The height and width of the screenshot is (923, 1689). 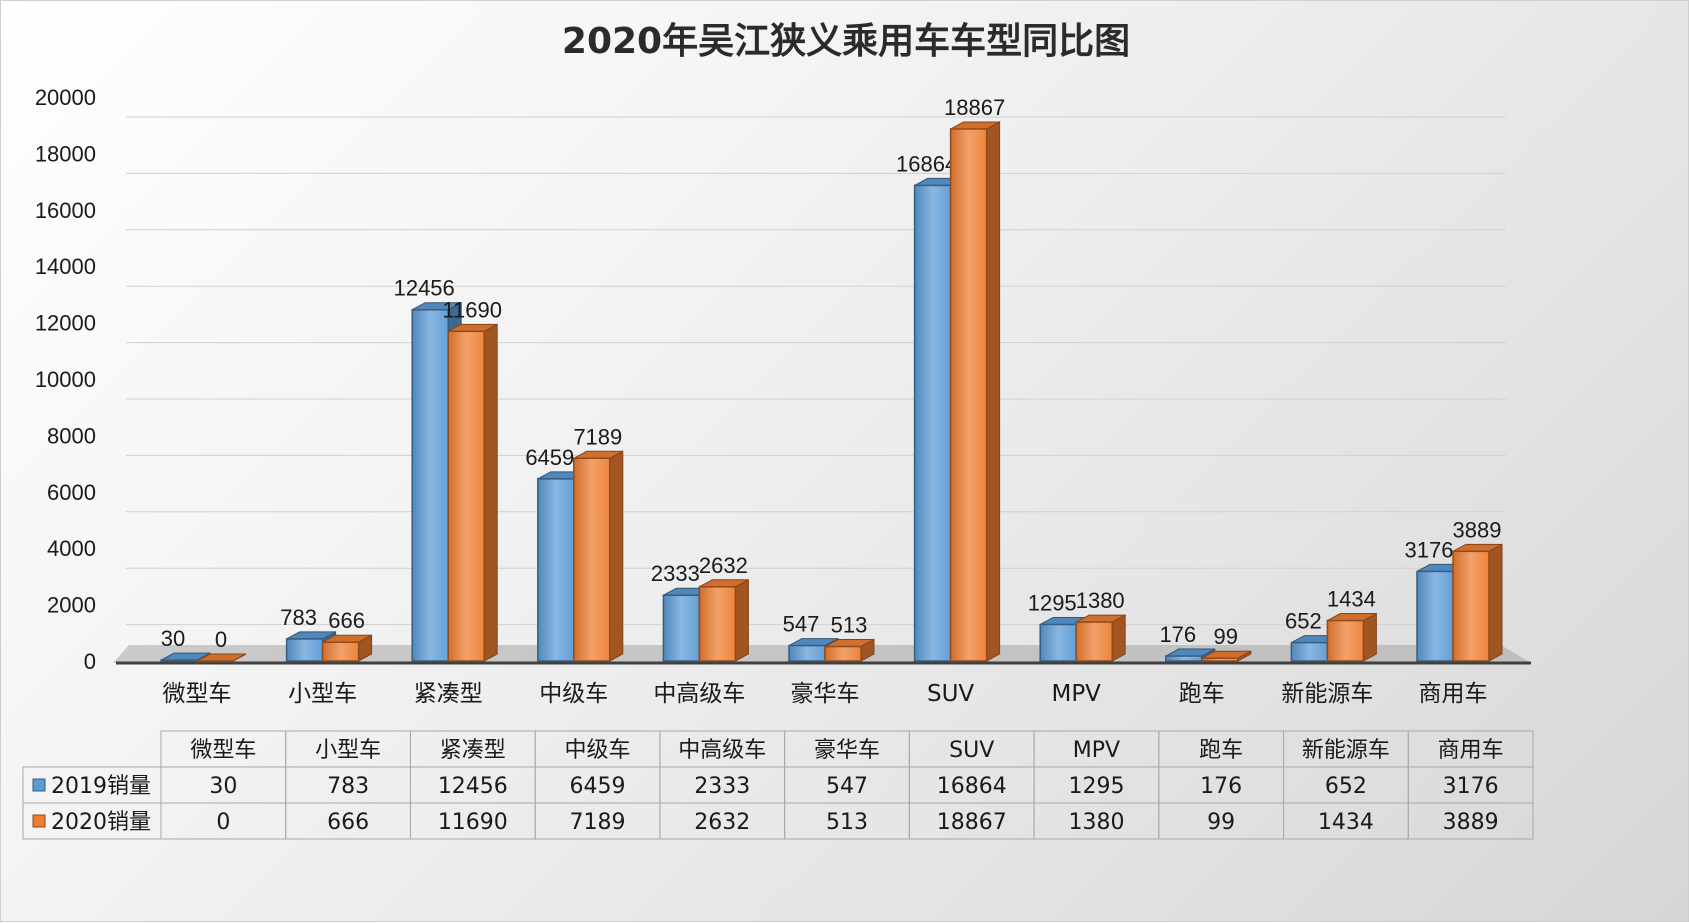 I want to click on table-header-cell: 小型车, so click(x=348, y=750).